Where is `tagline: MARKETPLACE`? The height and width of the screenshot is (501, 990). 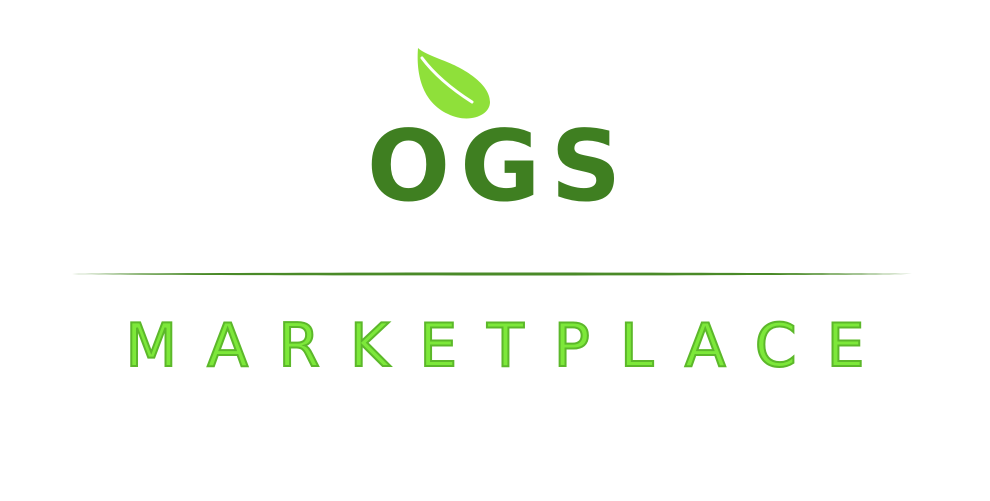
tagline: MARKETPLACE is located at coordinates (509, 346).